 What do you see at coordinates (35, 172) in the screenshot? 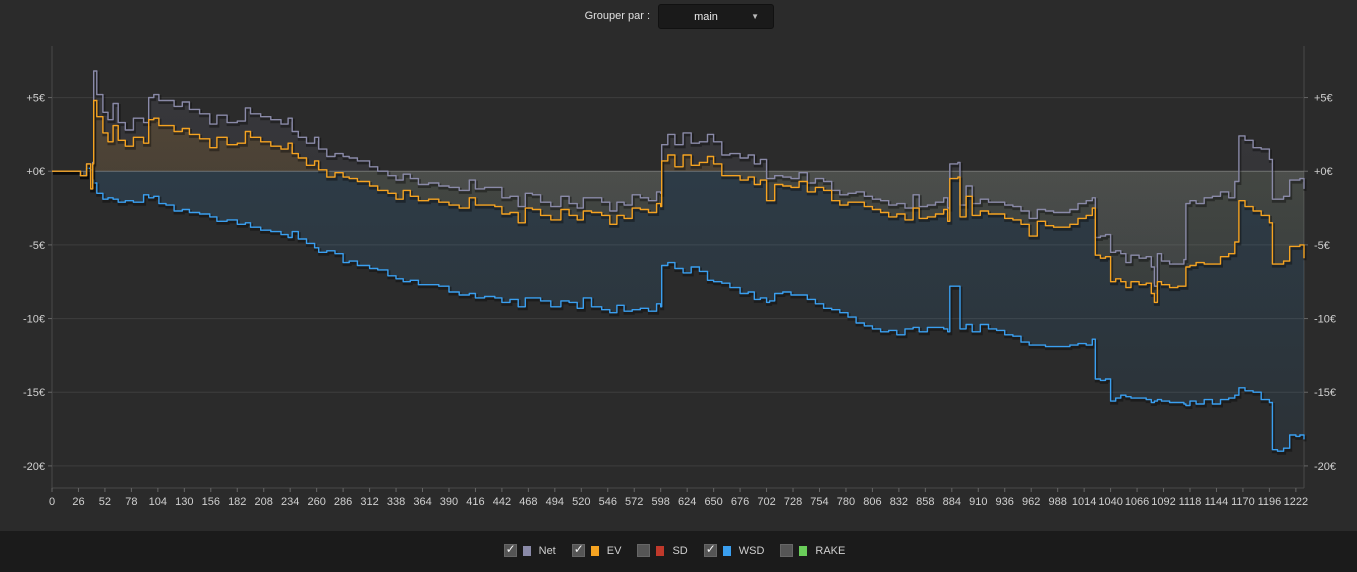
I see `y-tick-label-left: +0€` at bounding box center [35, 172].